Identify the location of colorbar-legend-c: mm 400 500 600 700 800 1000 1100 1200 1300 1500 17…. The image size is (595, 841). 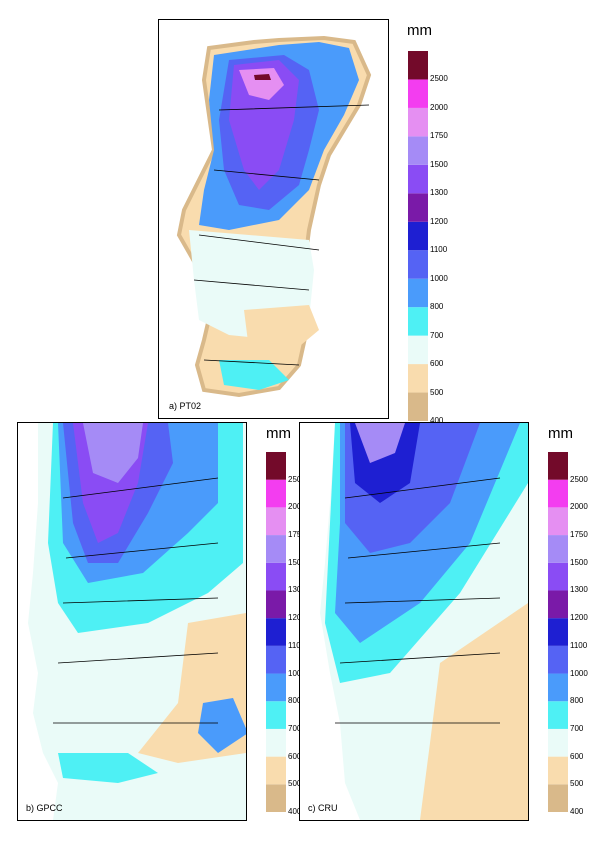
(560, 621).